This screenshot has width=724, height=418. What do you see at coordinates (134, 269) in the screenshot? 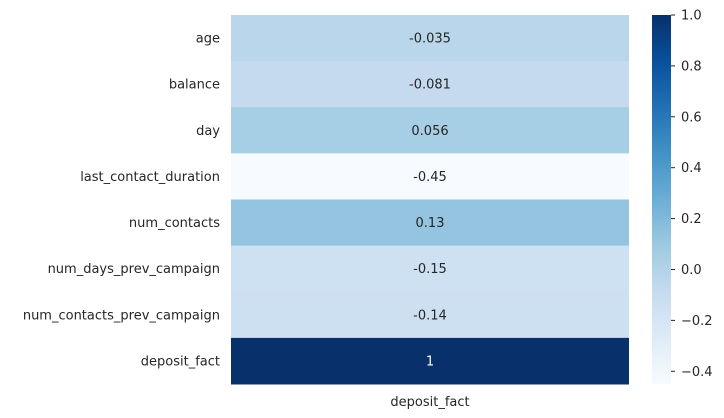
I see `row-label: num_days_prev_campaign` at bounding box center [134, 269].